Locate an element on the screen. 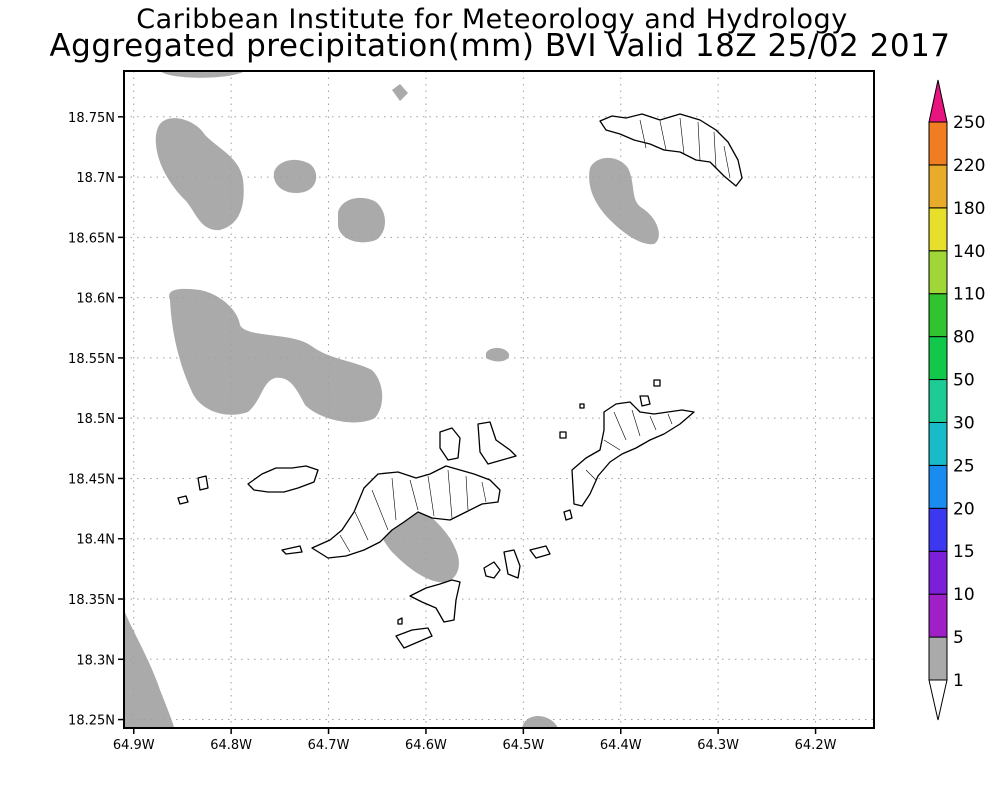  y-tick-label: 18.7N is located at coordinates (95, 178).